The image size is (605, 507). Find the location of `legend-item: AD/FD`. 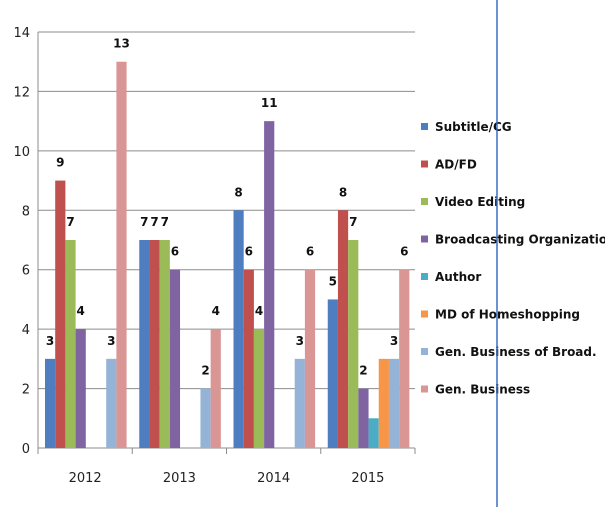

legend-item: AD/FD is located at coordinates (456, 165).